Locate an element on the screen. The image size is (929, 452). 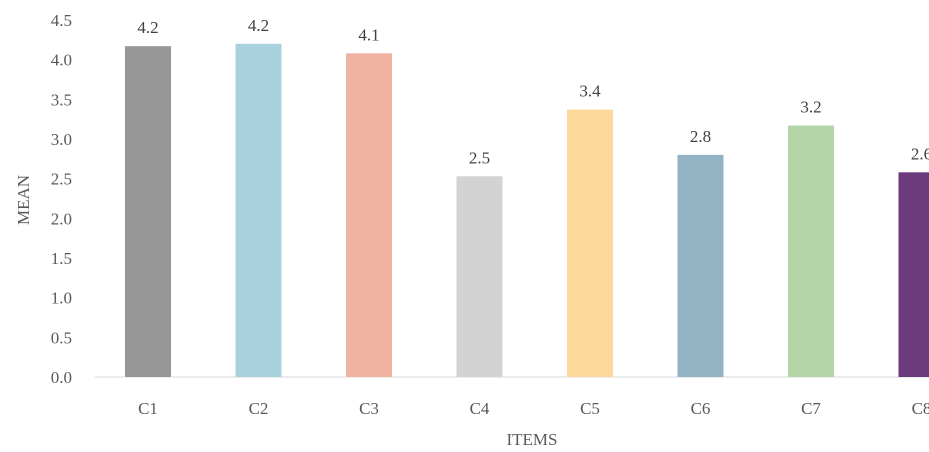
y-tick-label: 0.0 is located at coordinates (61, 377).